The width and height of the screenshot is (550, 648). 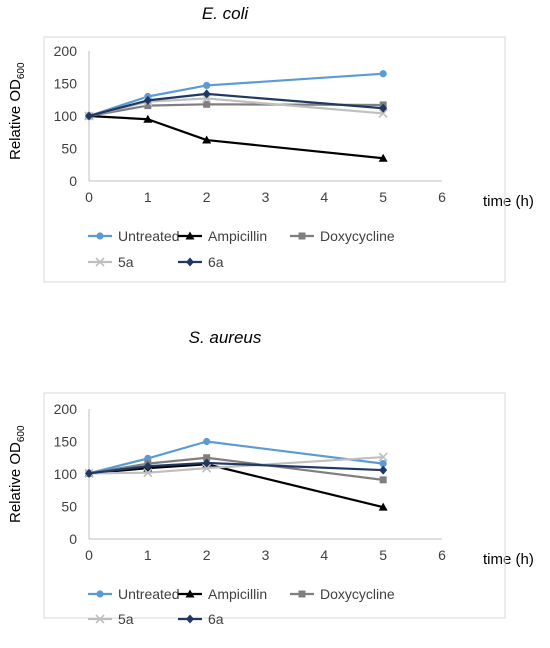 What do you see at coordinates (225, 337) in the screenshot?
I see `chart-title-saureus: S. aureus` at bounding box center [225, 337].